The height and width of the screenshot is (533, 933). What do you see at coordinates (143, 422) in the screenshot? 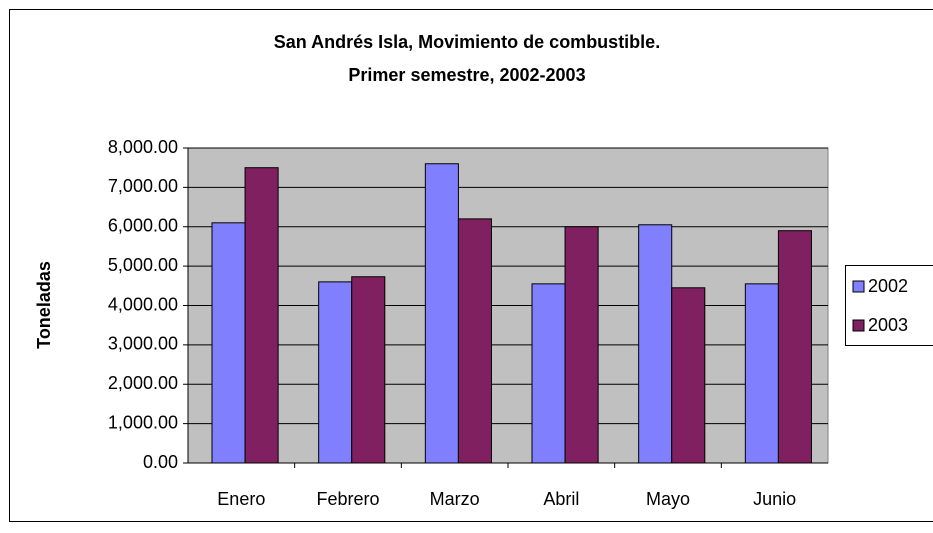
I see `y-tick-label: 1,000.00` at bounding box center [143, 422].